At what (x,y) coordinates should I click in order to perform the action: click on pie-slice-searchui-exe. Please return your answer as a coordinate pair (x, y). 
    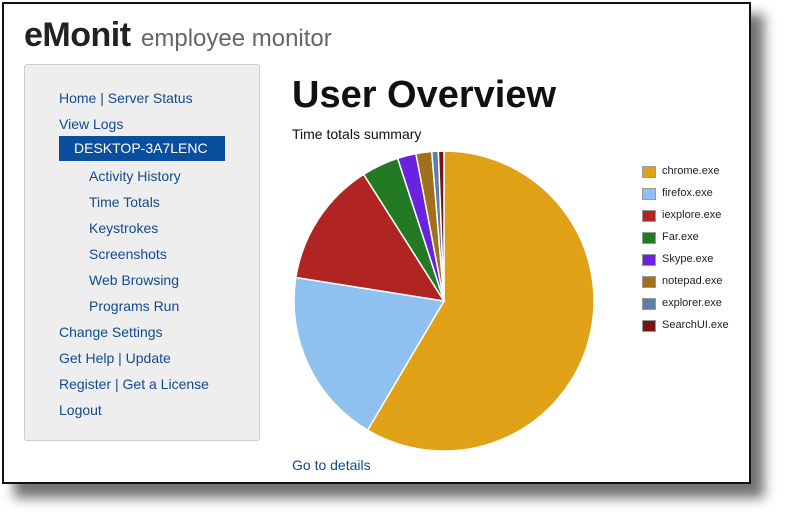
    Looking at the image, I should click on (441, 226).